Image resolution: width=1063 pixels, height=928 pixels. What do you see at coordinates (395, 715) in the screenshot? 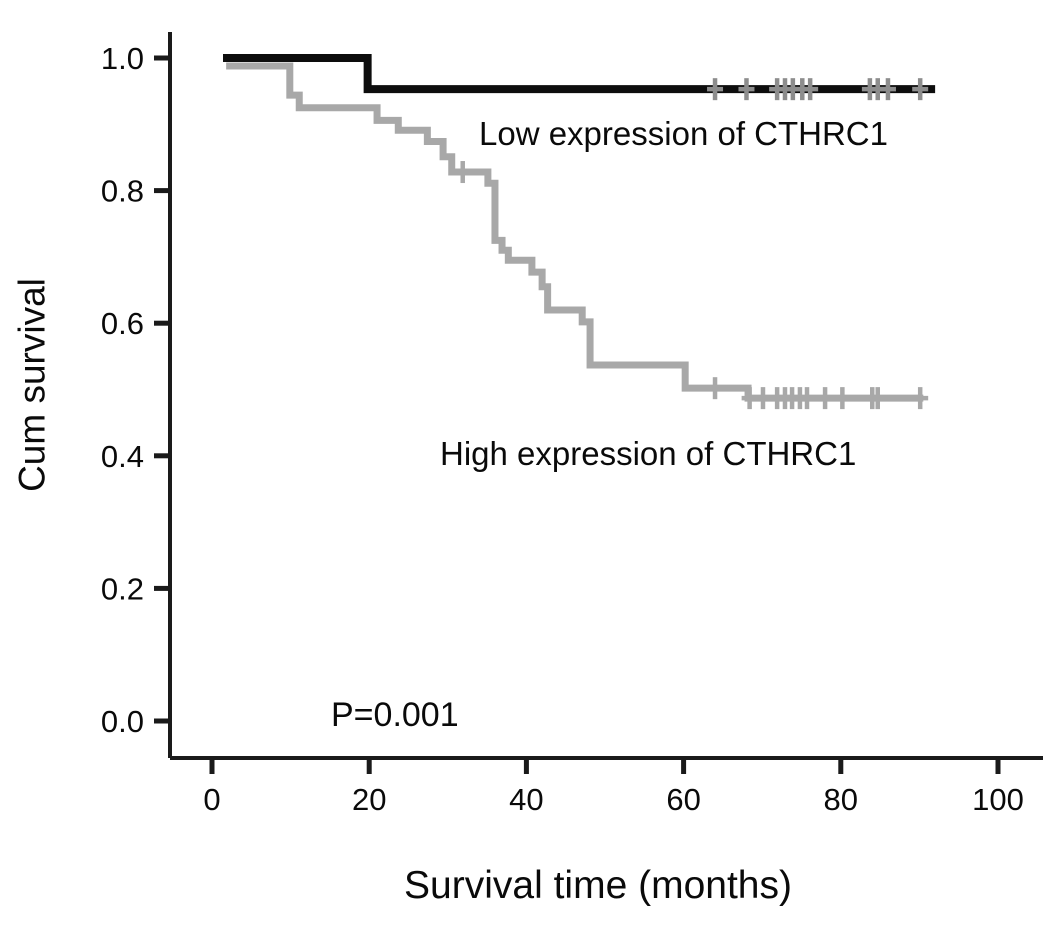
I see `p-value-label: P=0.001` at bounding box center [395, 715].